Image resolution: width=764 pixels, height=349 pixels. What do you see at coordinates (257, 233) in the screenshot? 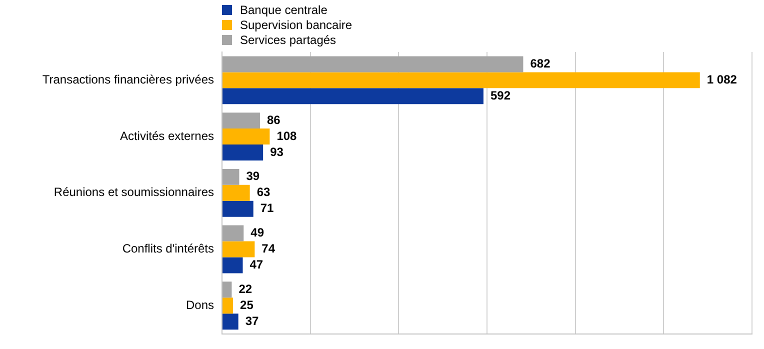
I see `data-label: 49` at bounding box center [257, 233].